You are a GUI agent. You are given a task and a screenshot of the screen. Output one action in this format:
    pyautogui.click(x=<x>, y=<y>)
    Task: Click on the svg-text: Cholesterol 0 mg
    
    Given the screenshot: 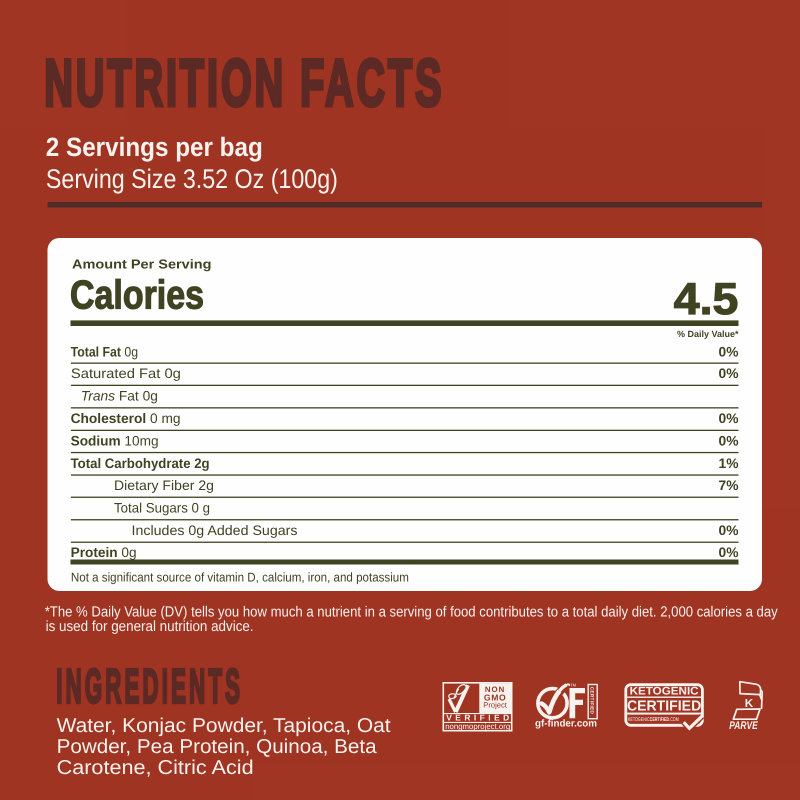 What is the action you would take?
    pyautogui.click(x=126, y=418)
    